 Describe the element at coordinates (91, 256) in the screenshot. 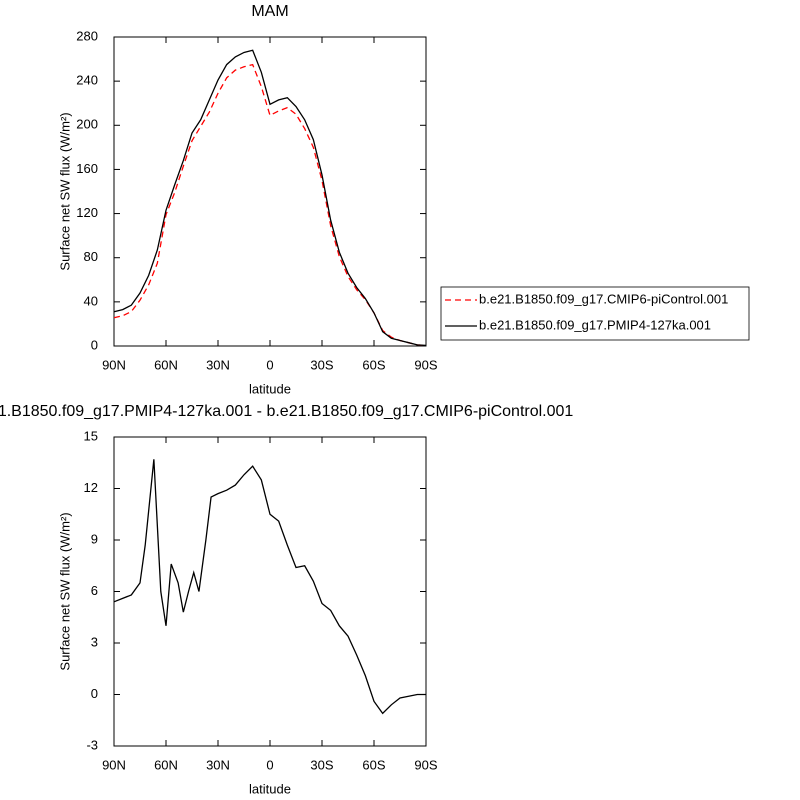

I see `y-tick-label: 80` at that location.